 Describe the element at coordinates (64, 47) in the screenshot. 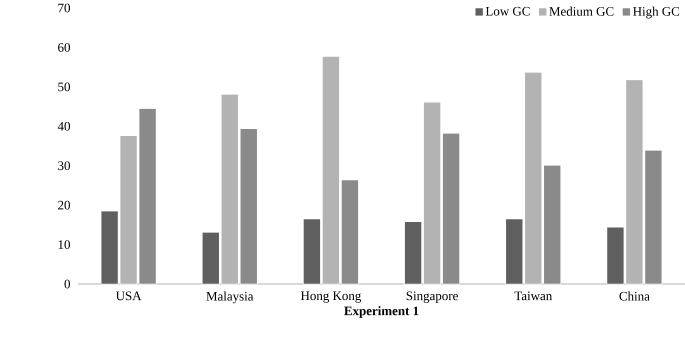

I see `y-tick-label: 60` at that location.